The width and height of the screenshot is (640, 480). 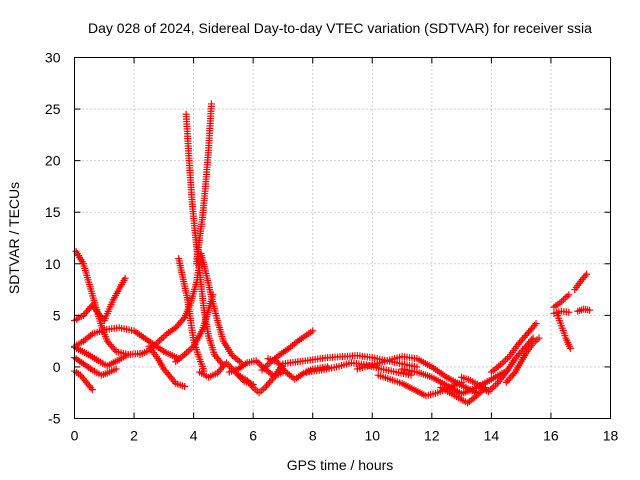 What do you see at coordinates (432, 436) in the screenshot?
I see `x-tick-label: 12` at bounding box center [432, 436].